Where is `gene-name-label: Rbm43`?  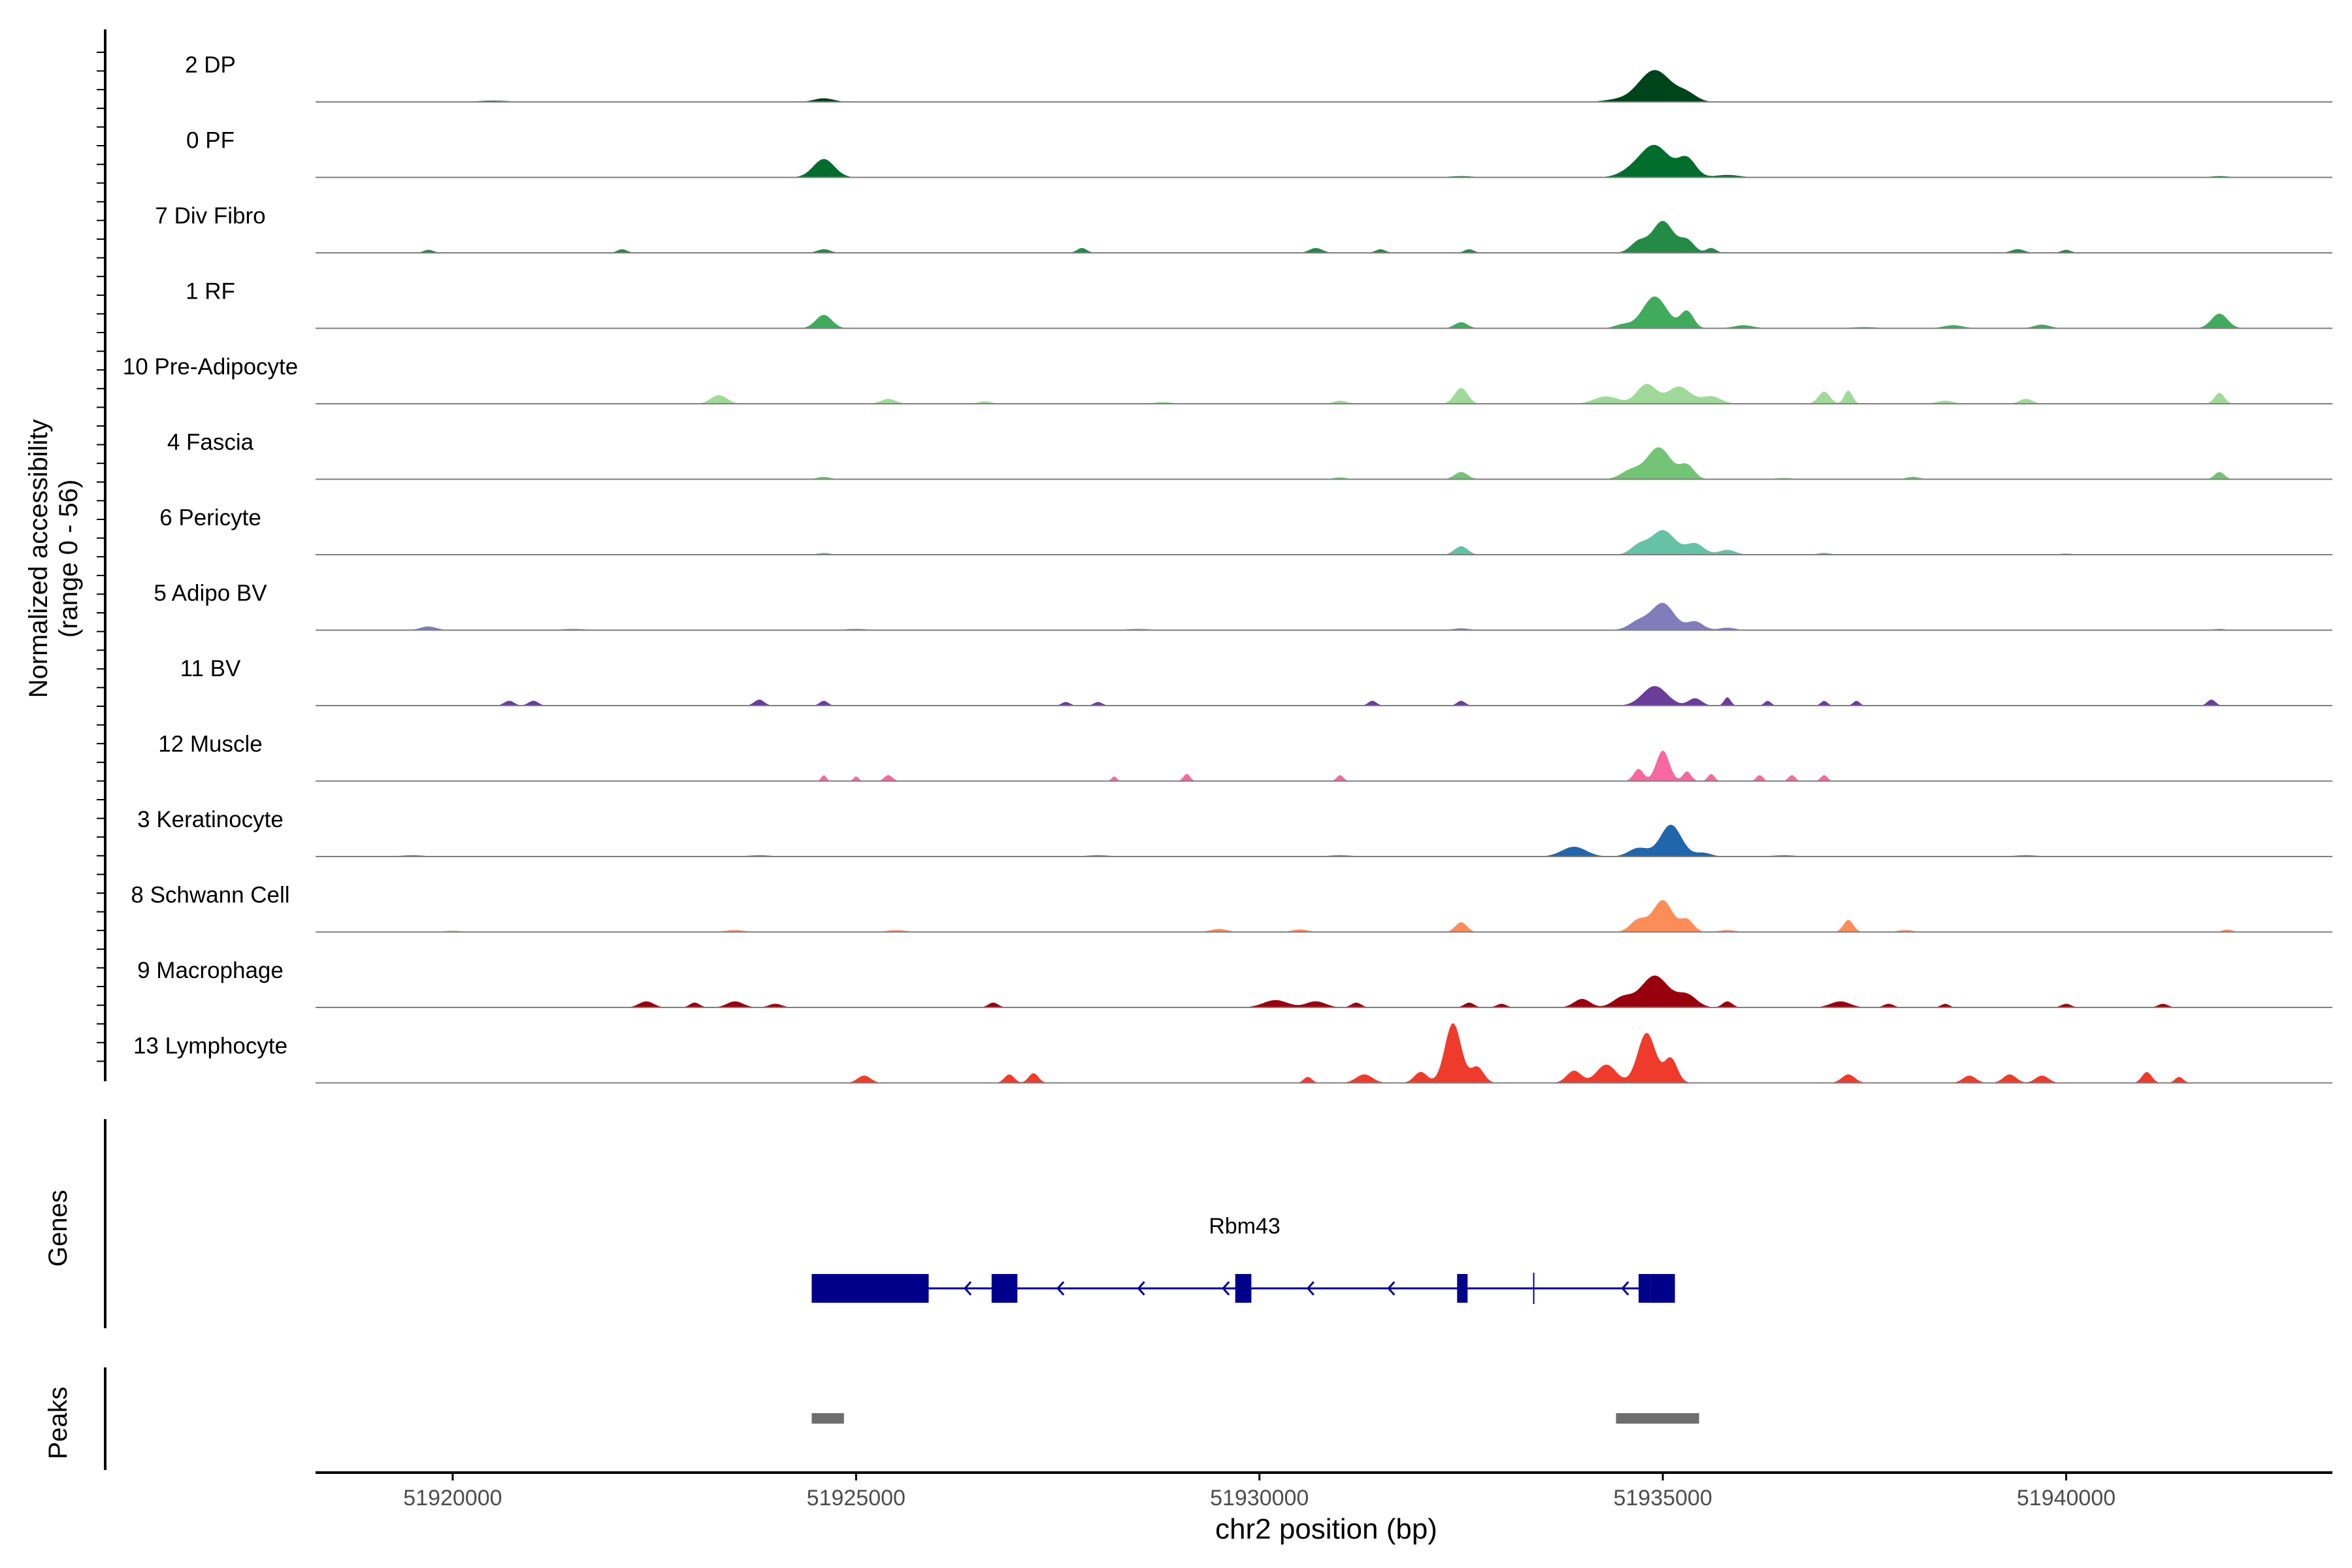
gene-name-label: Rbm43 is located at coordinates (1245, 1226).